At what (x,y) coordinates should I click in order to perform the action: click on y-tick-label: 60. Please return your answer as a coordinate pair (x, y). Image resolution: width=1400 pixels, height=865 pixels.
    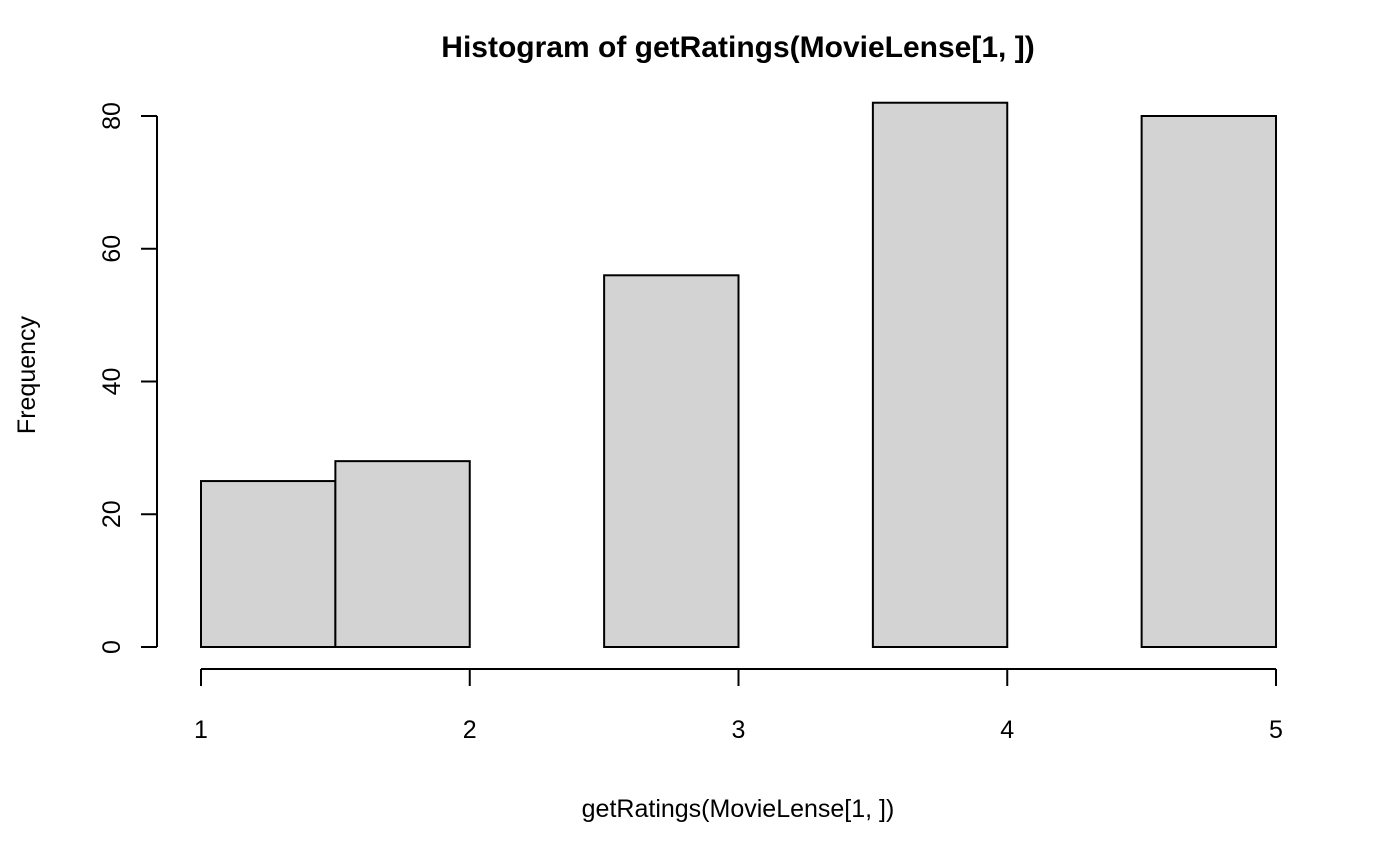
    Looking at the image, I should click on (112, 249).